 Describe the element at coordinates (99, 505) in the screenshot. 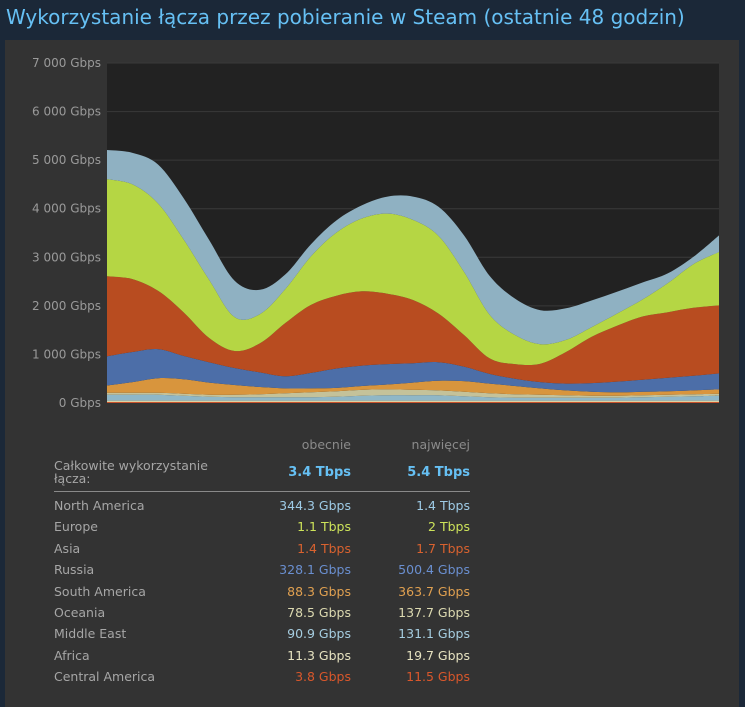

I see `region-name-north-america: North America` at that location.